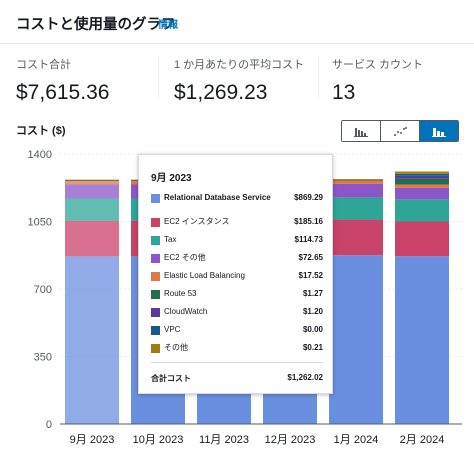 Image resolution: width=474 pixels, height=462 pixels. What do you see at coordinates (310, 275) in the screenshot?
I see `tooltip-row-value: $17.52` at bounding box center [310, 275].